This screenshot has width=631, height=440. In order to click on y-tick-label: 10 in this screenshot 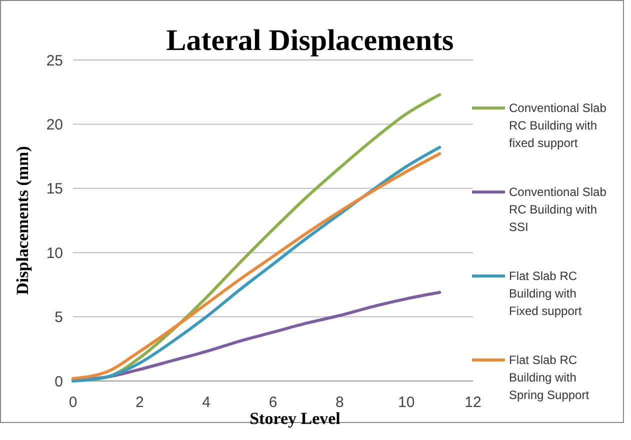, I will do `click(54, 253)`.